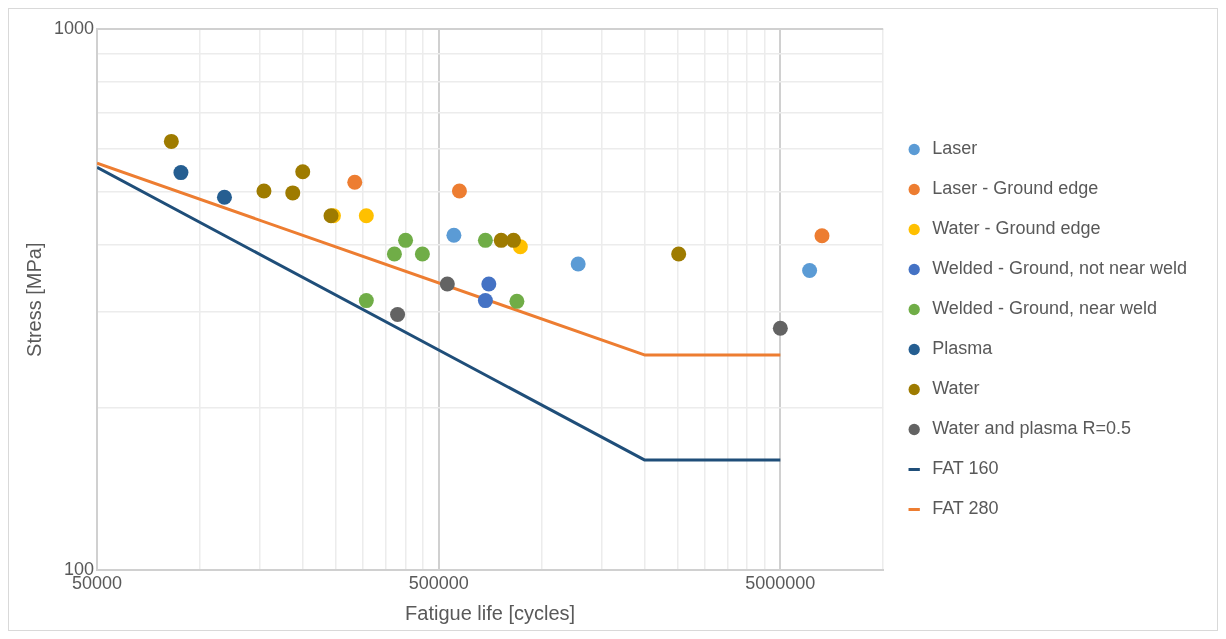 This screenshot has height=639, width=1226. I want to click on legend-label: Water - Ground edge, so click(1016, 228).